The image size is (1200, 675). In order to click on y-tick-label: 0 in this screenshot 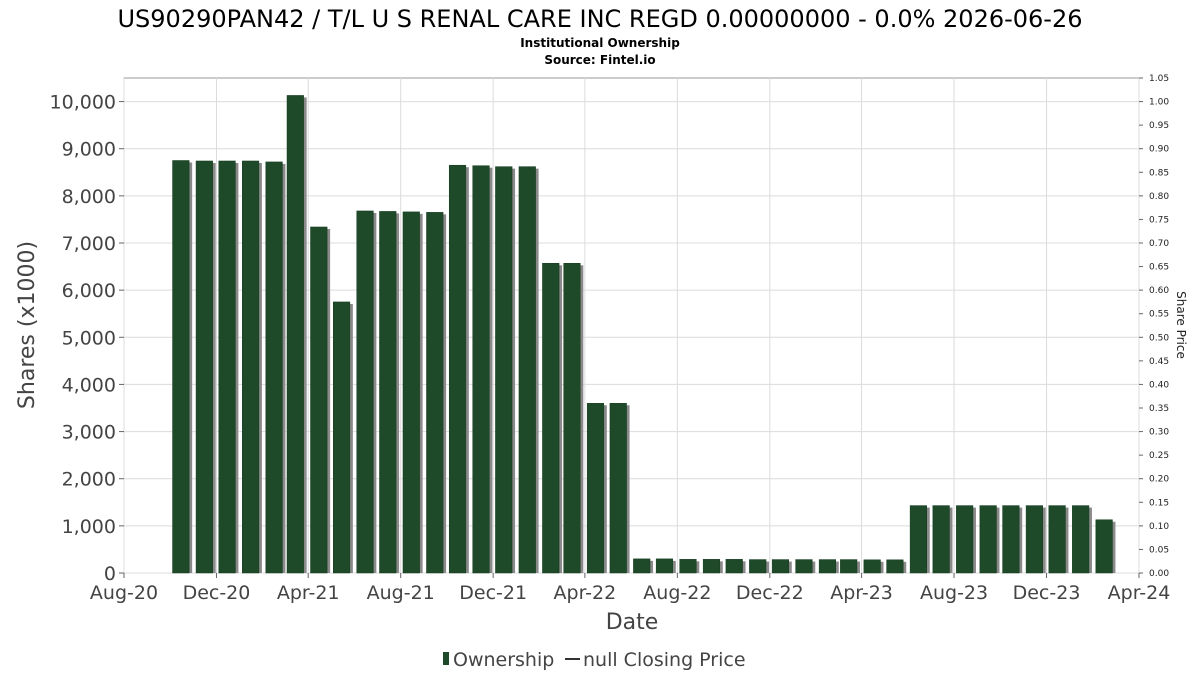, I will do `click(110, 574)`.